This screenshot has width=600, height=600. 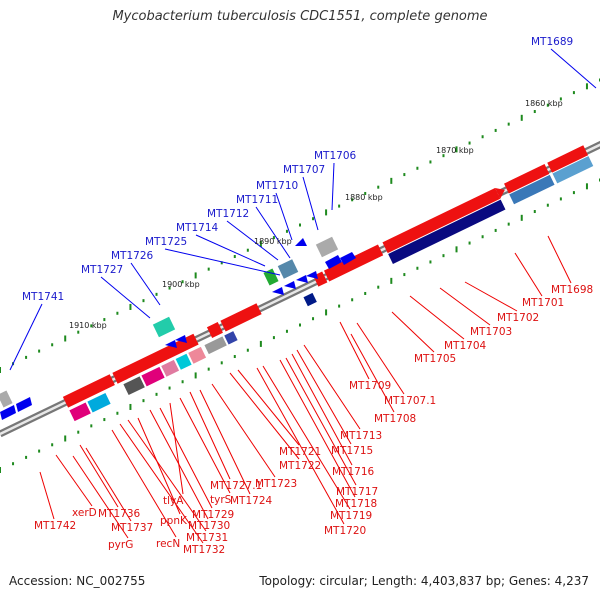 What do you see at coordinates (77, 581) in the screenshot?
I see `accession-text: Accession: NC_002755` at bounding box center [77, 581].